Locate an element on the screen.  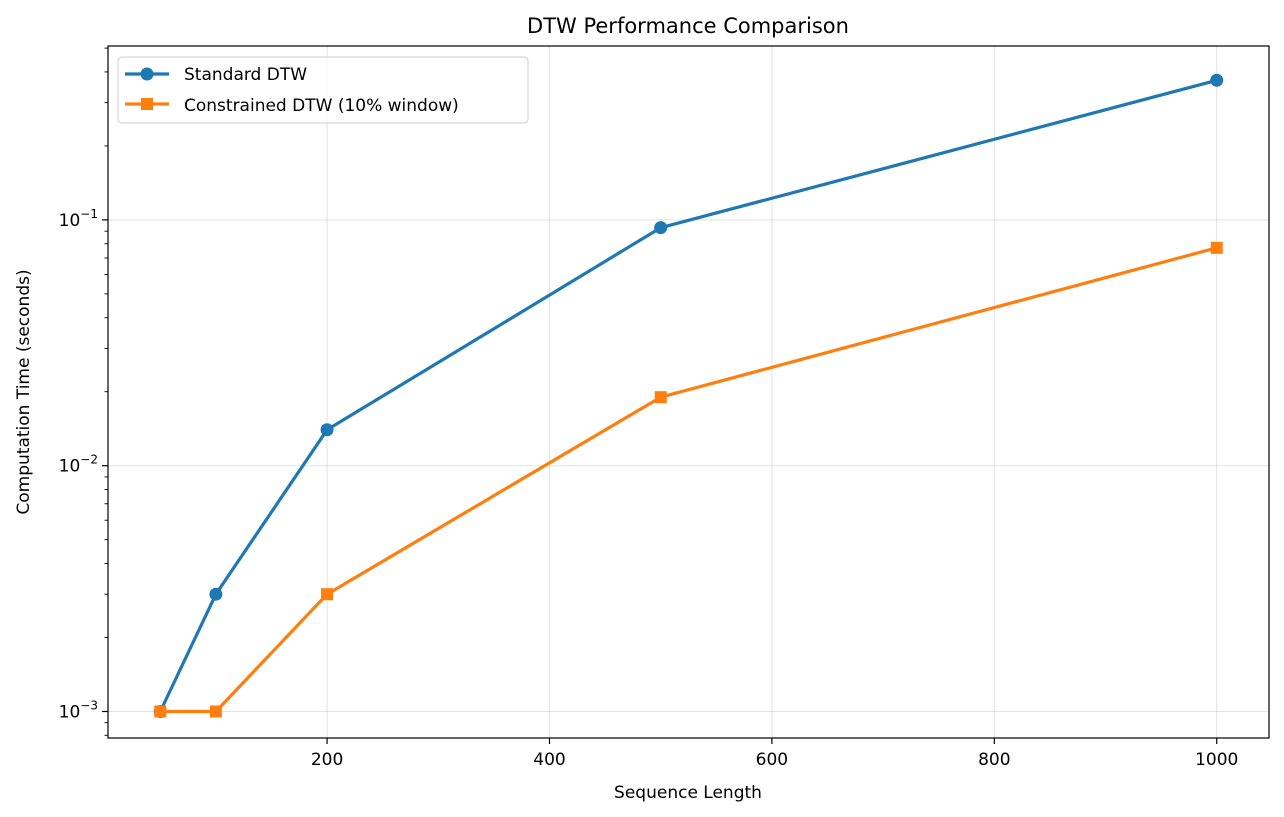
x-tick-label: 1000 is located at coordinates (1216, 760).